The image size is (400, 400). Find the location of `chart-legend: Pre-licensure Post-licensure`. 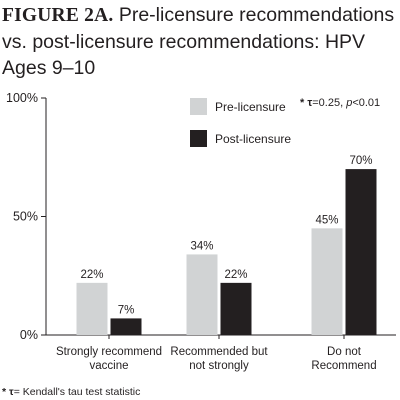

chart-legend: Pre-licensure Post-licensure is located at coordinates (240, 122).